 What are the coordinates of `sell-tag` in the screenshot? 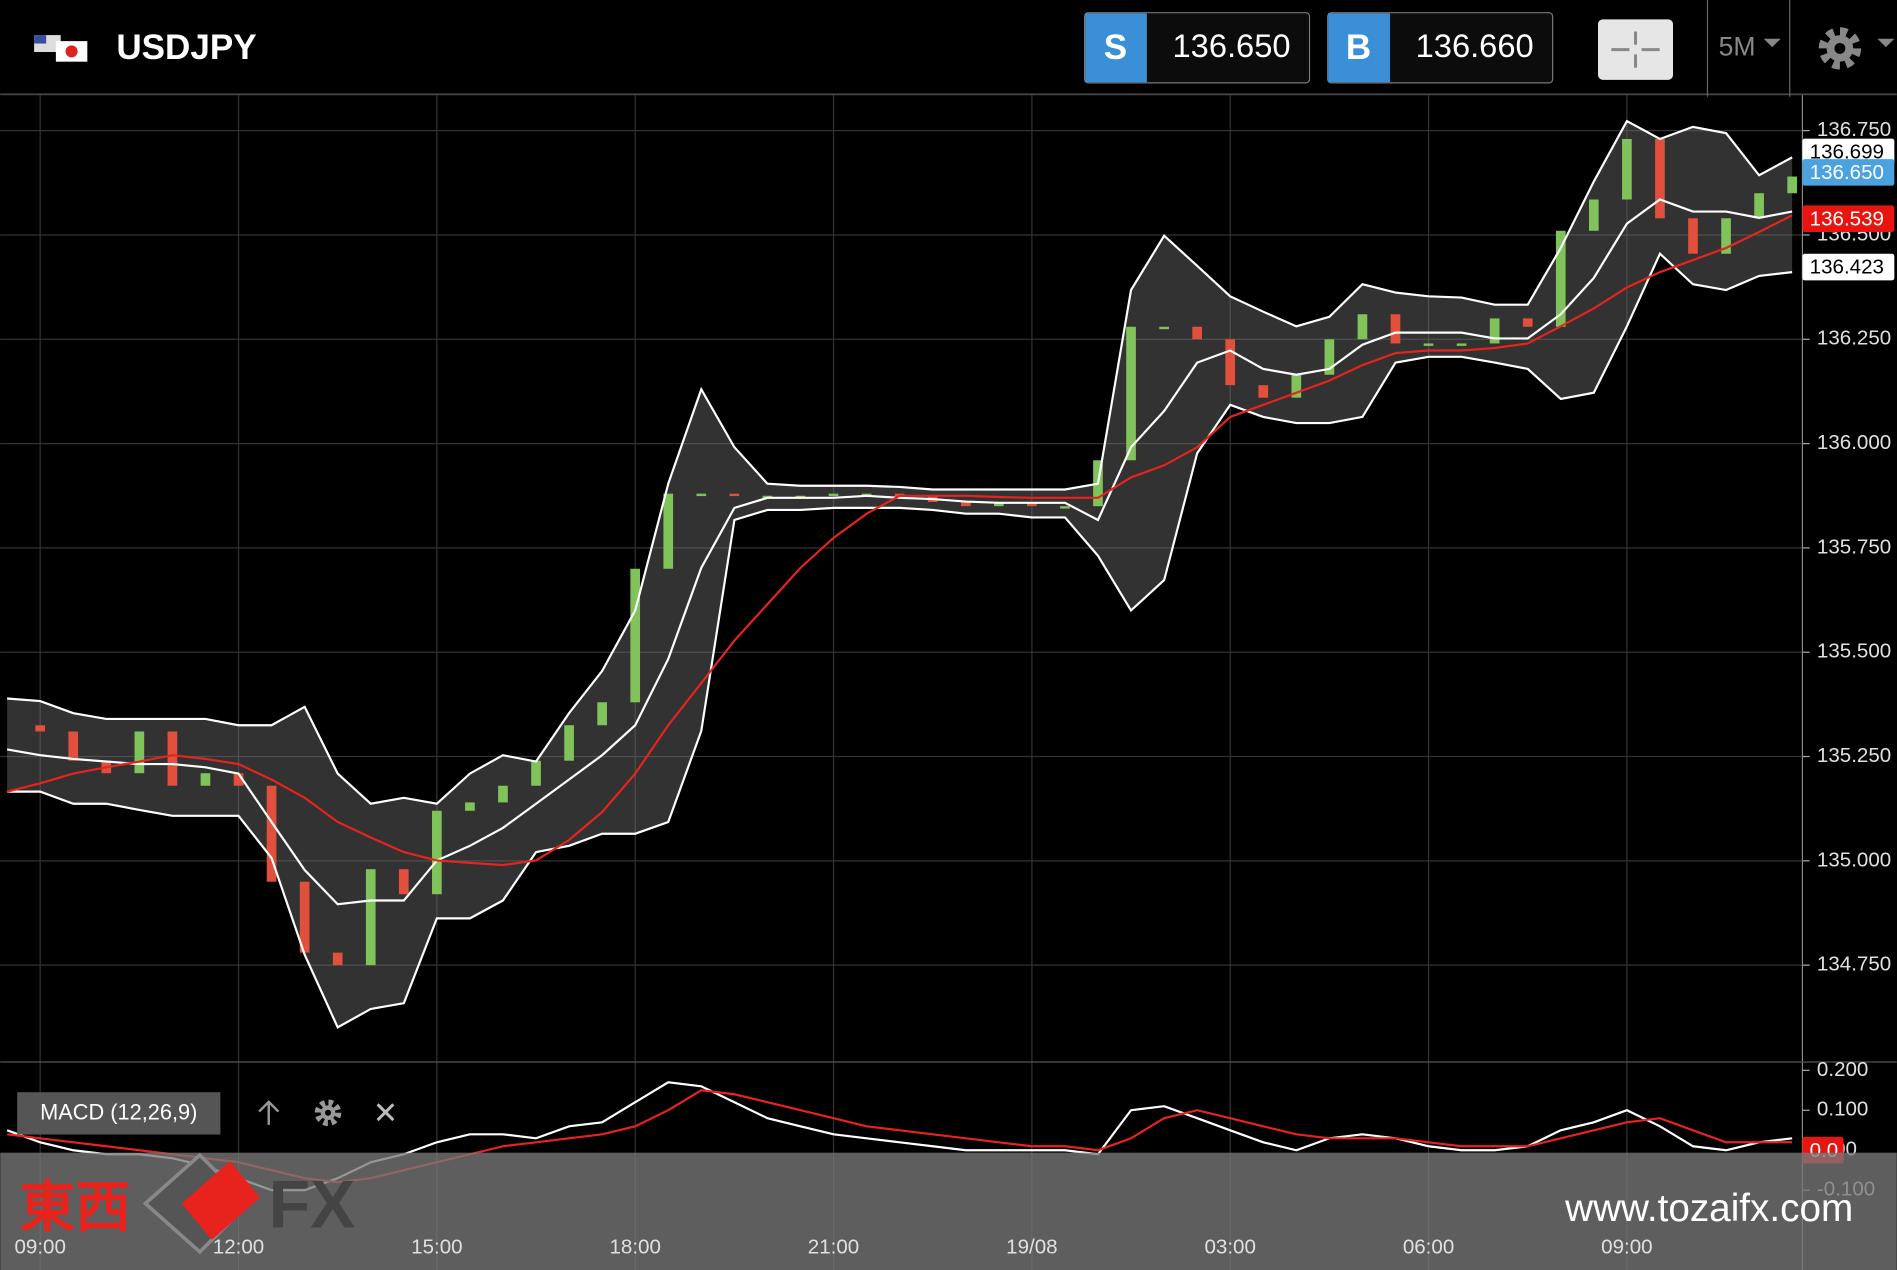 It's located at (1116, 48).